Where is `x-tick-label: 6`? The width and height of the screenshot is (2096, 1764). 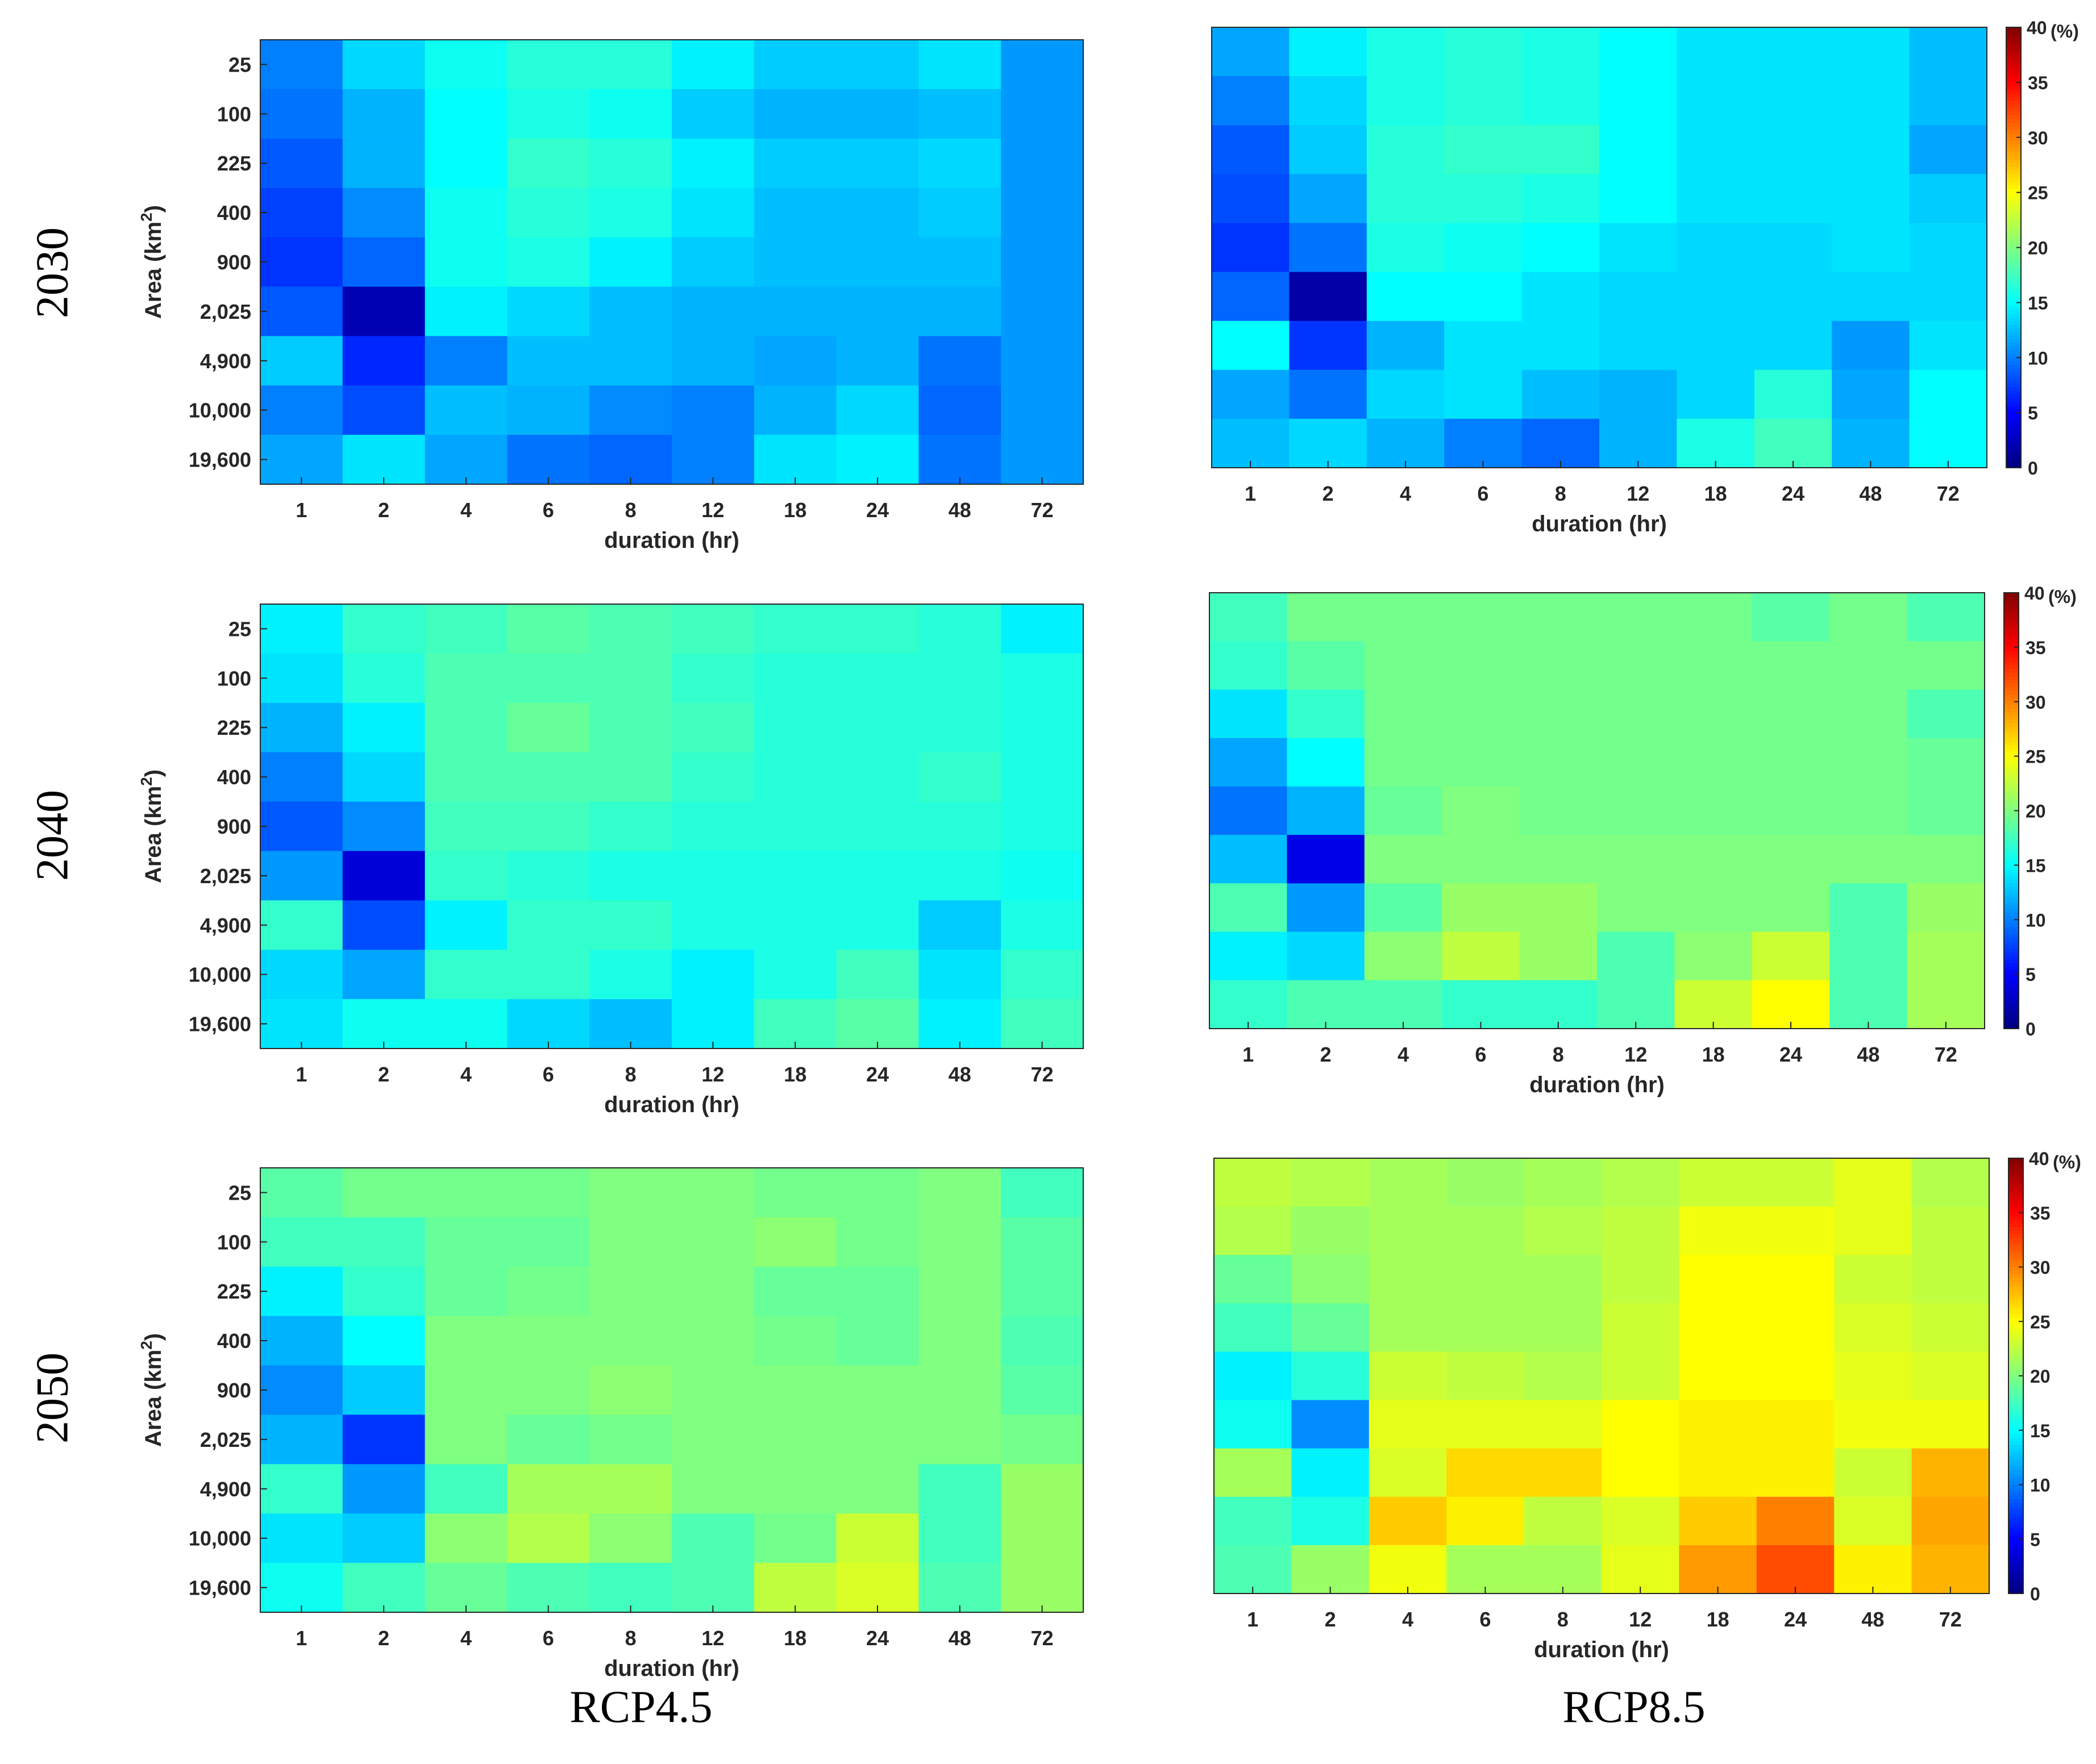
x-tick-label: 6 is located at coordinates (548, 1074).